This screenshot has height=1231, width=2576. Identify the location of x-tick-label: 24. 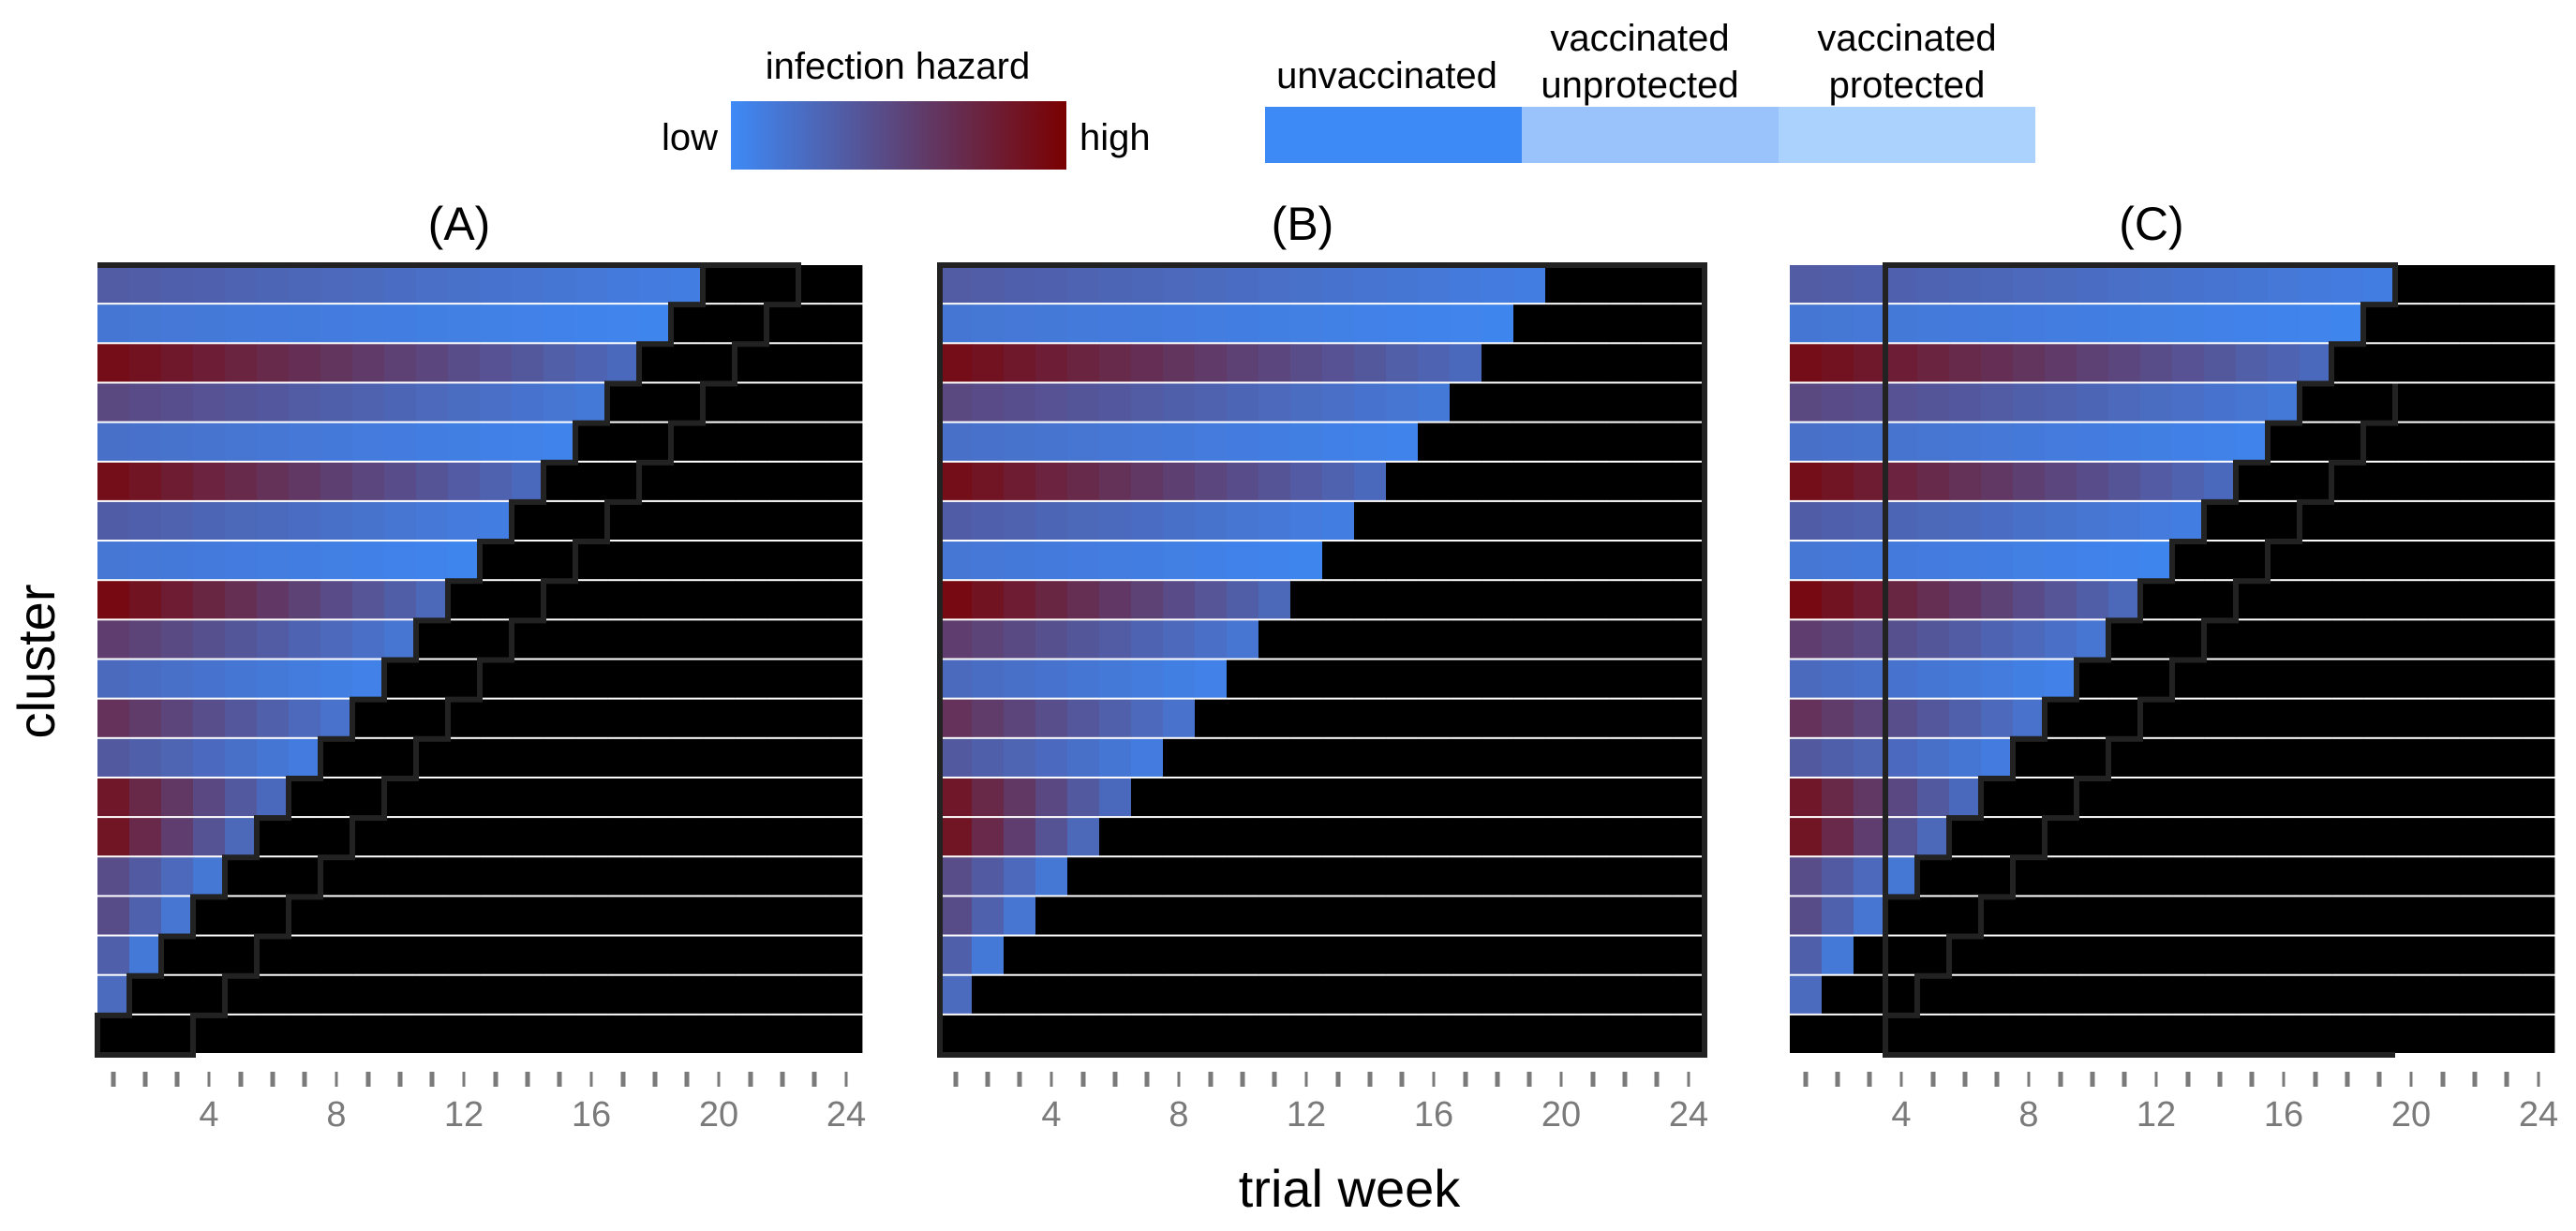
(846, 1115).